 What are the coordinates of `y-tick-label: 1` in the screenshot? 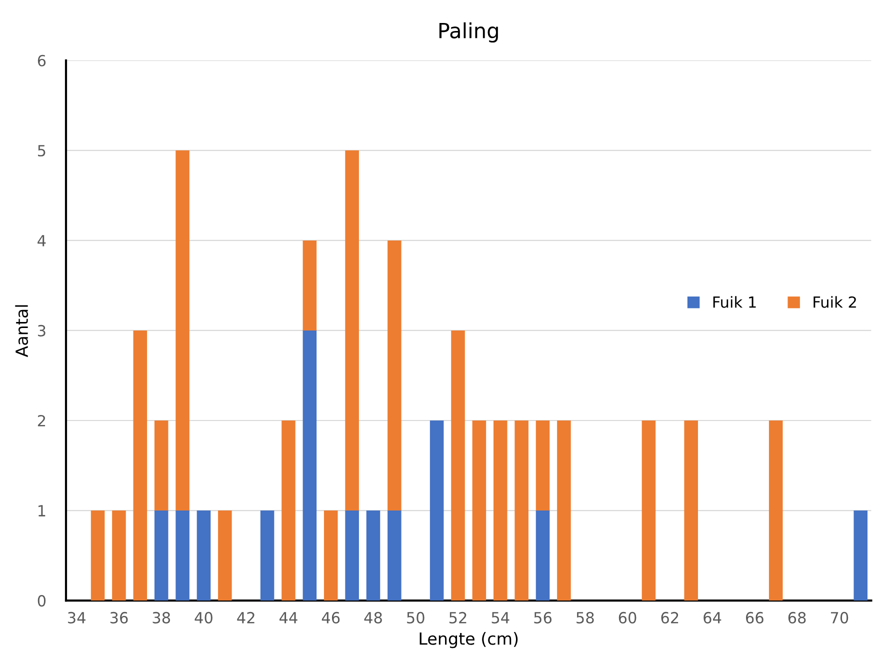 It's located at (42, 510).